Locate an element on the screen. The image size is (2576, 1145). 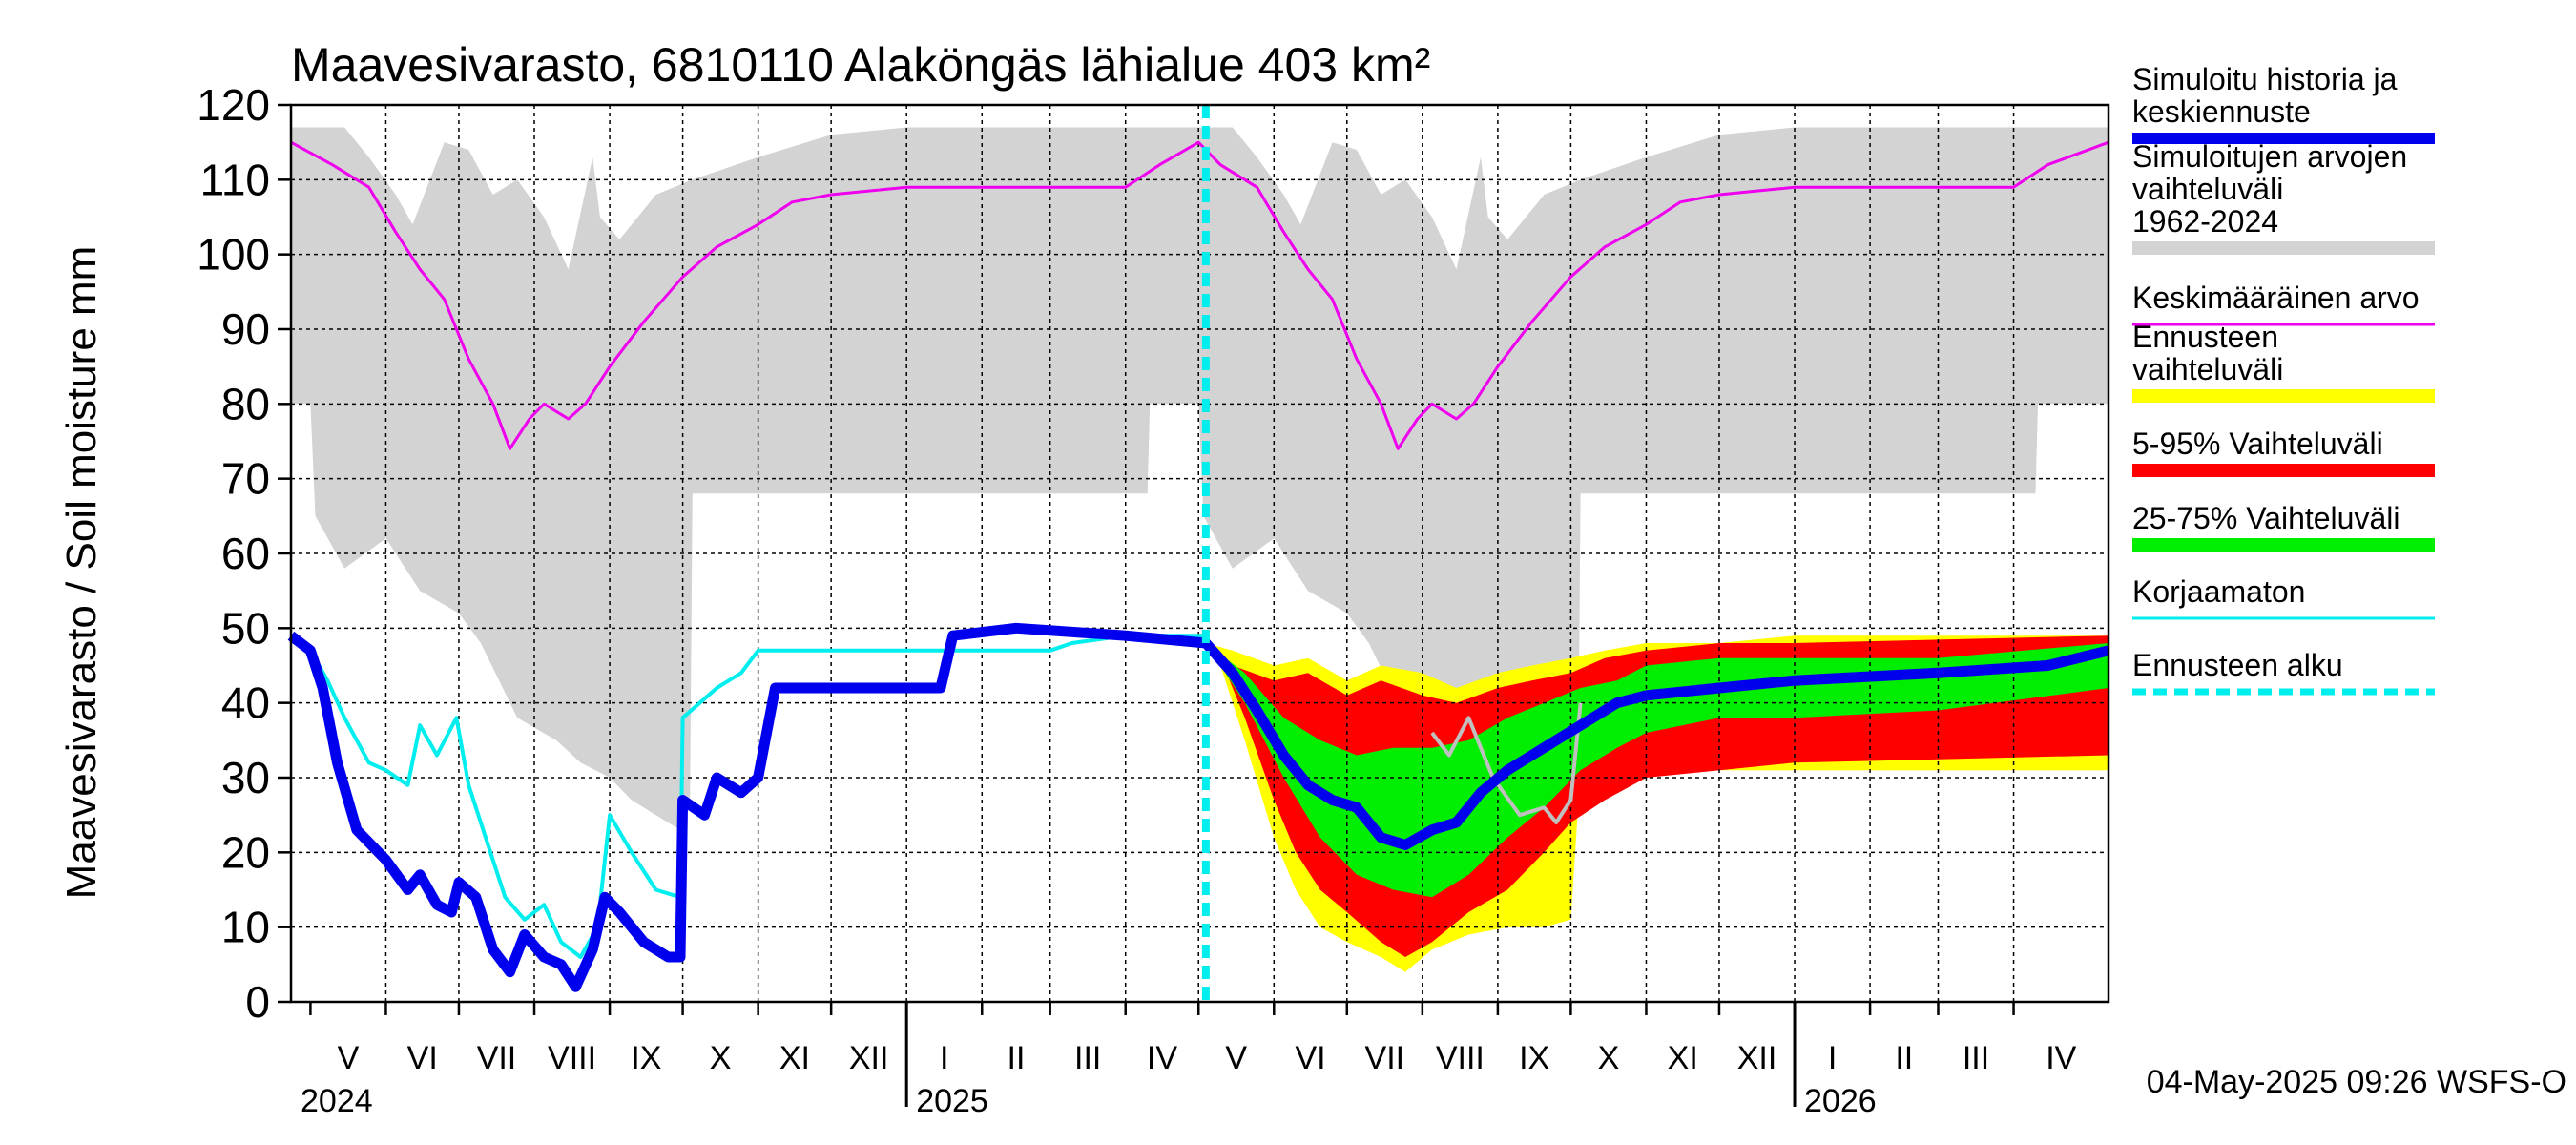
legend-item: Korjaamaton is located at coordinates (2283, 597).